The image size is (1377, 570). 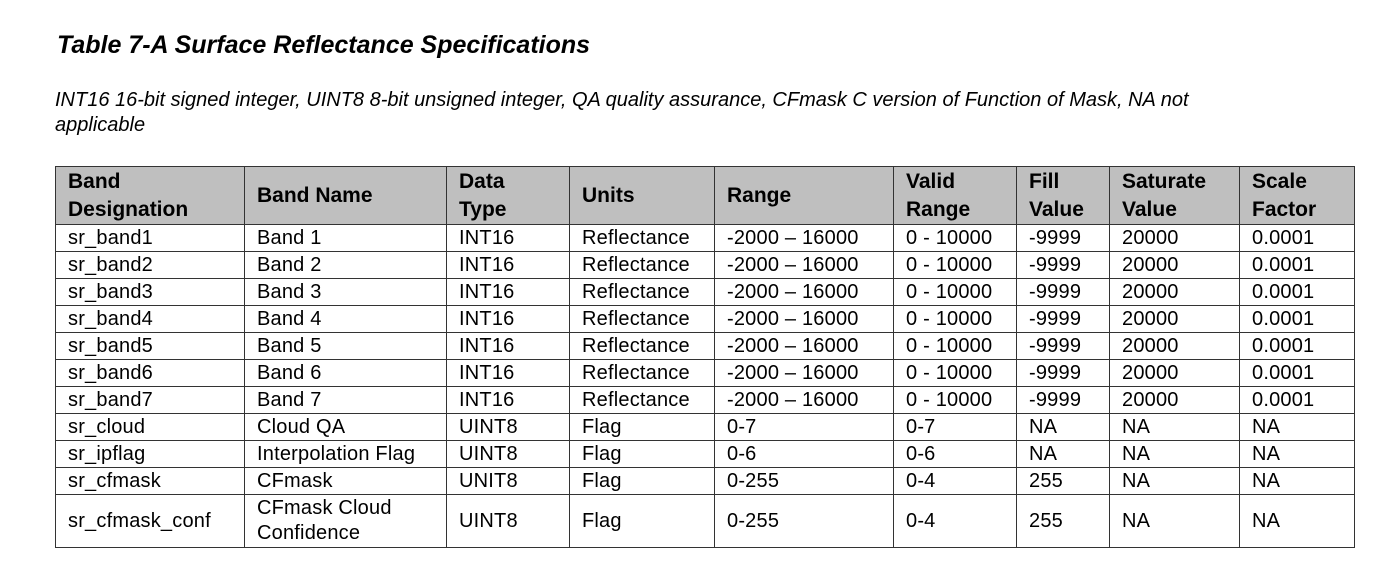 I want to click on cell-valid-range: 0-7, so click(x=955, y=427).